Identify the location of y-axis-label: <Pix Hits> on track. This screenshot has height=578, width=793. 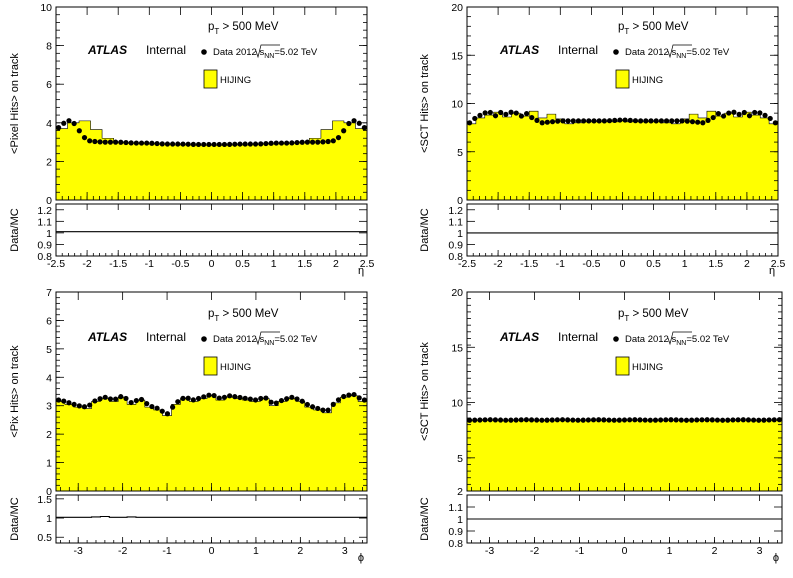
(15, 391).